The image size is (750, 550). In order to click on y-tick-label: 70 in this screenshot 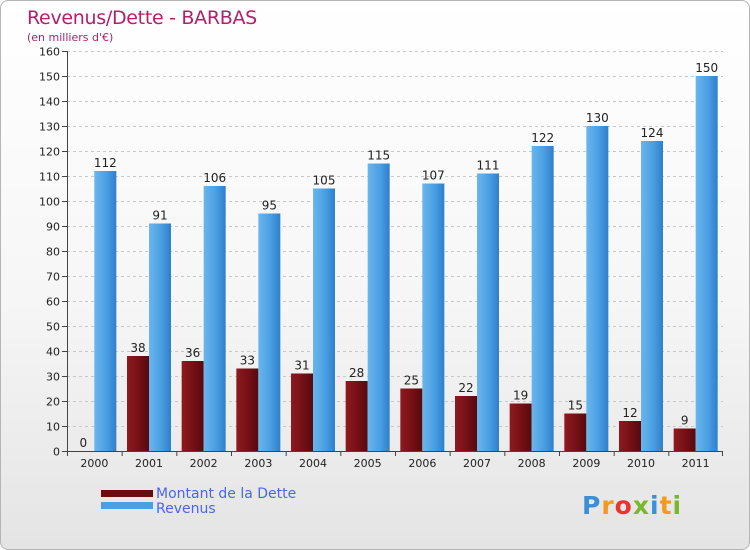, I will do `click(53, 277)`.